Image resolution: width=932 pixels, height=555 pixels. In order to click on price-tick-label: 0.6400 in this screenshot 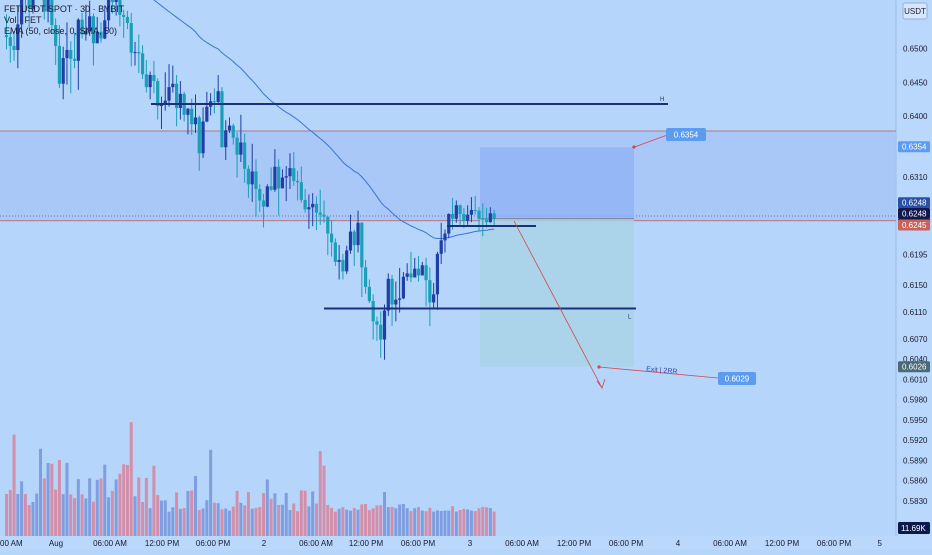, I will do `click(915, 116)`.